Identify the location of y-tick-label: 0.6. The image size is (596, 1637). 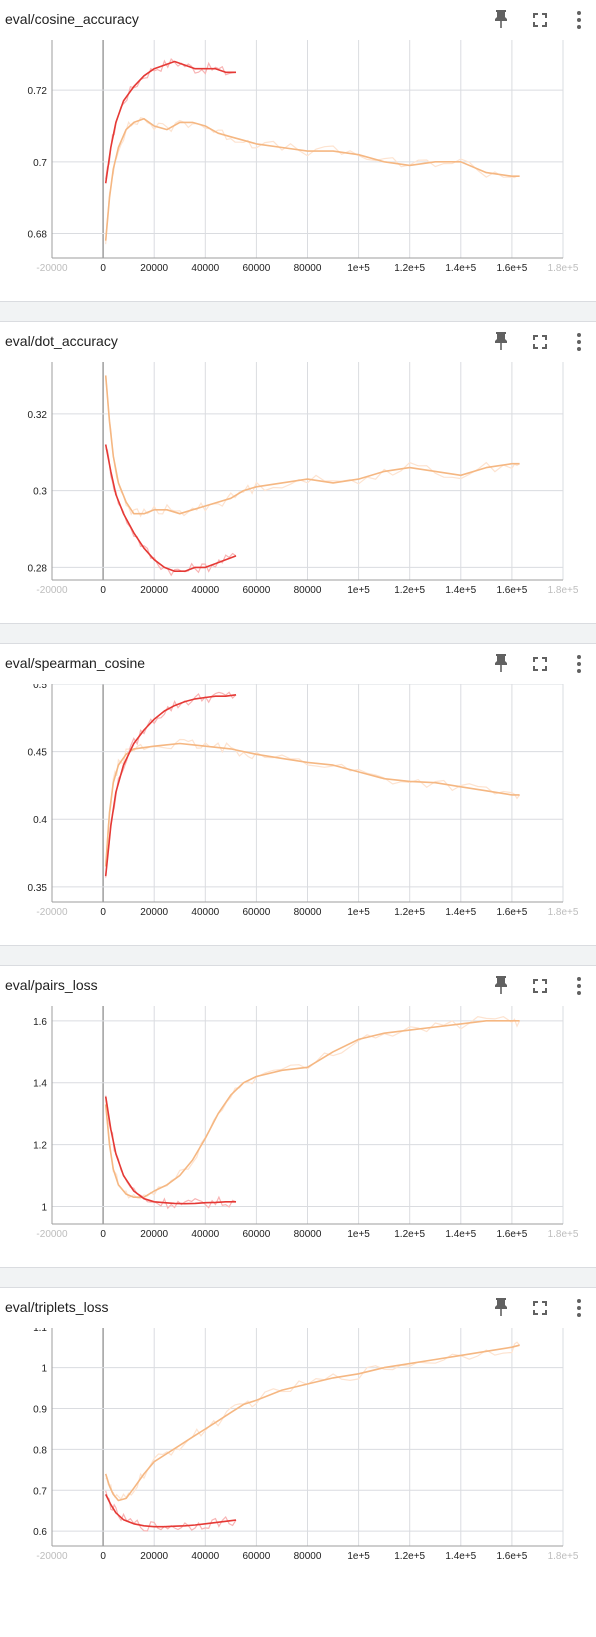
(40, 1532).